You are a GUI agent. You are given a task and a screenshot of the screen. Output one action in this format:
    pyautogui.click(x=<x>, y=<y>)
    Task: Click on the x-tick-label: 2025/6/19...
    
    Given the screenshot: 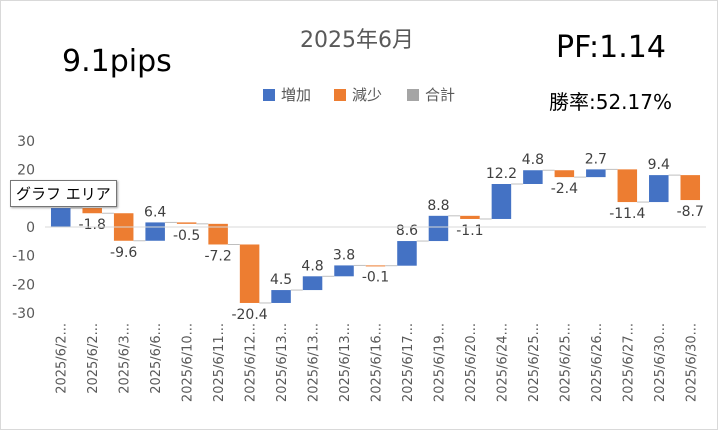 What is the action you would take?
    pyautogui.click(x=439, y=362)
    